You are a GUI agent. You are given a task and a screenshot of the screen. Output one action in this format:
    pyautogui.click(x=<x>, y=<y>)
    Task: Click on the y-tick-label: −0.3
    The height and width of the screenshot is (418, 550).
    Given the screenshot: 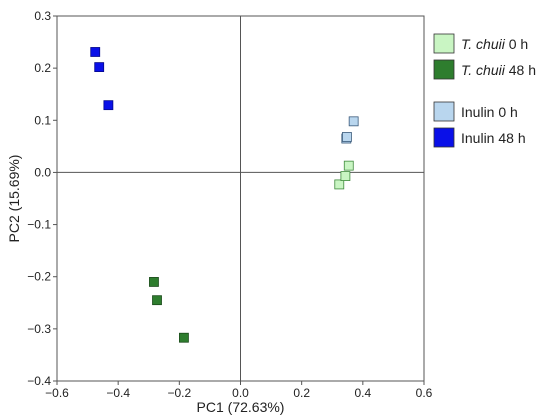 What is the action you would take?
    pyautogui.click(x=39, y=329)
    